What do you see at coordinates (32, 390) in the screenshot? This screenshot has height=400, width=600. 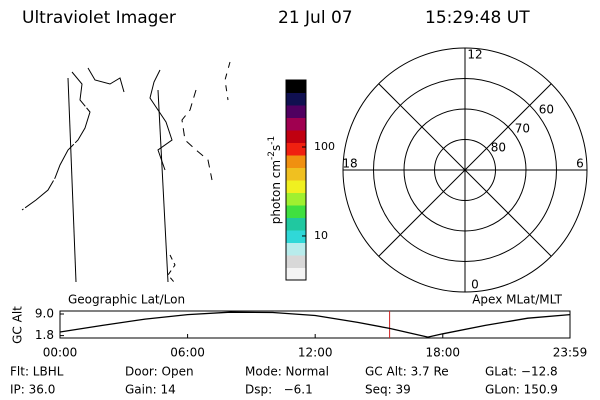 I see `status-field: IP: 36.0` at bounding box center [32, 390].